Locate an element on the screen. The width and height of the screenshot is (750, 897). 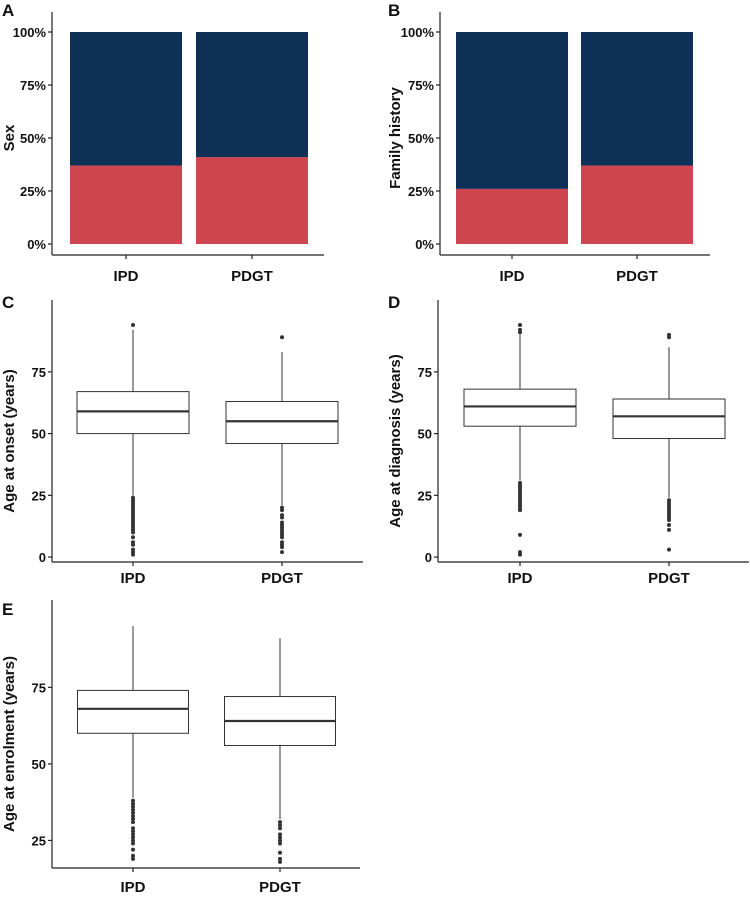
y-tick-label: 0% is located at coordinates (424, 244).